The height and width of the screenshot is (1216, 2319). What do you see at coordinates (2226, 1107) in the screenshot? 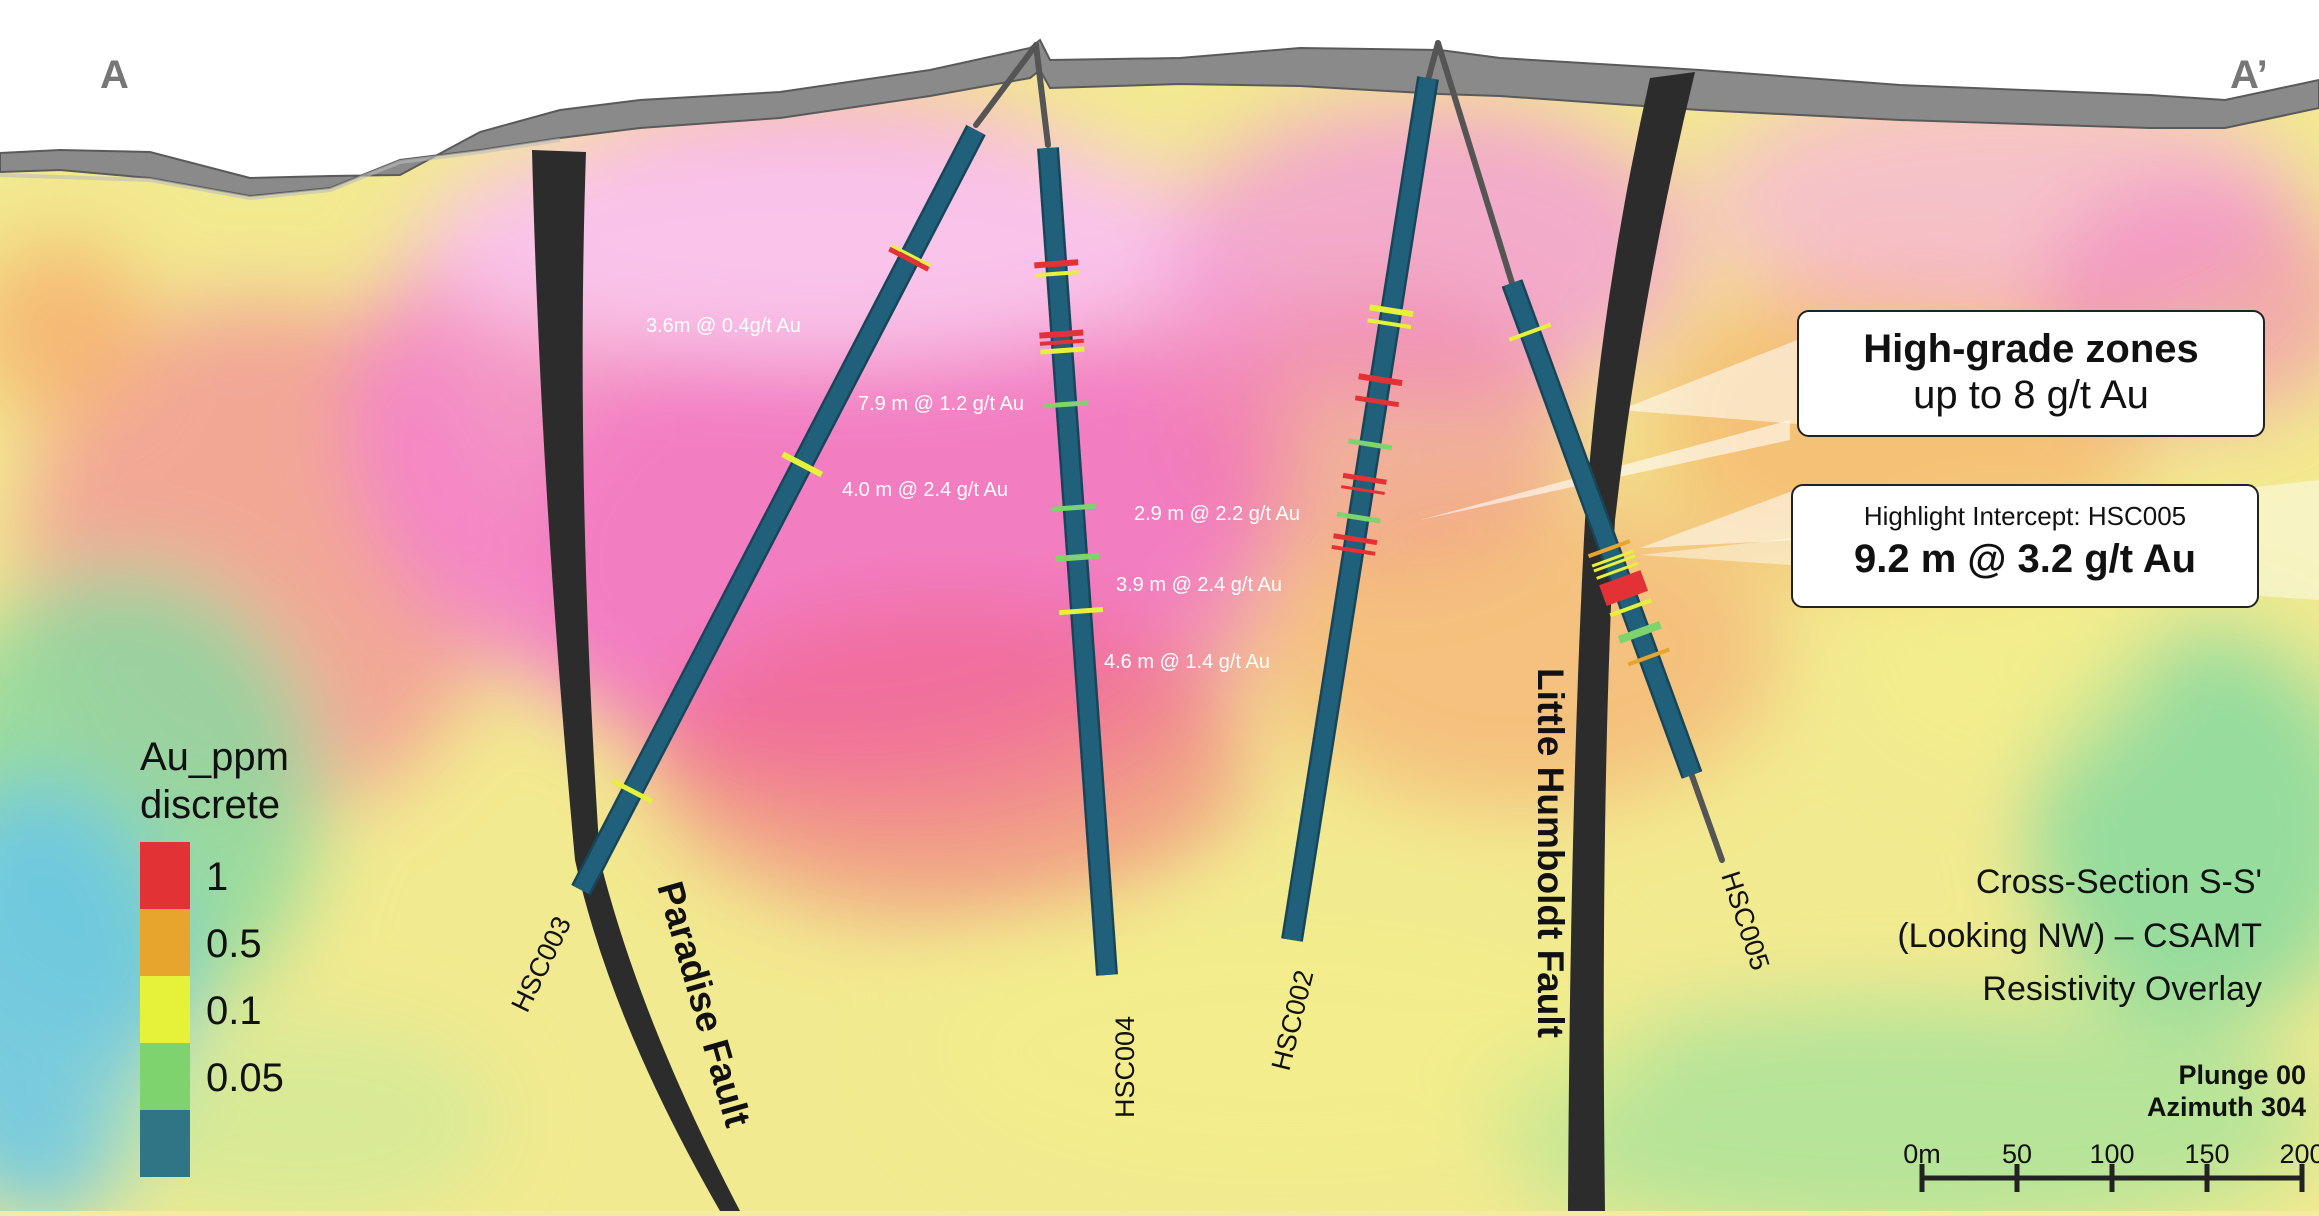
I see `azimuth-text: Azimuth 304` at bounding box center [2226, 1107].